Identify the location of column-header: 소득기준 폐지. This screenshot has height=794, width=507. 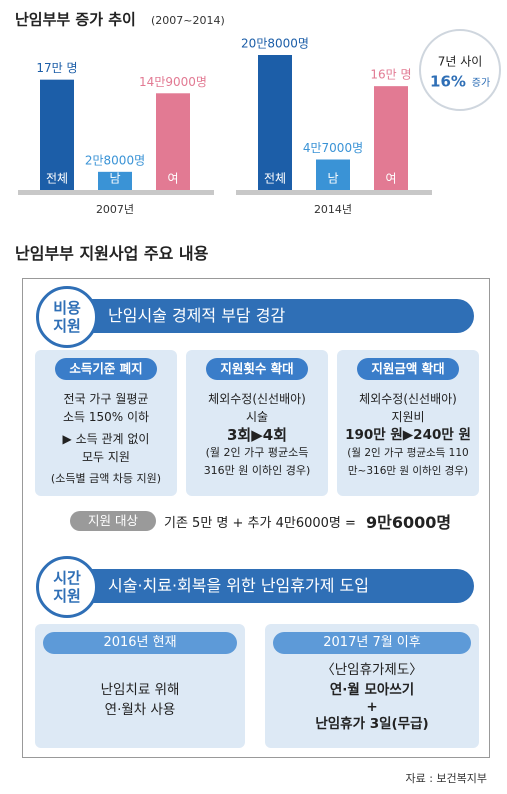
(106, 369).